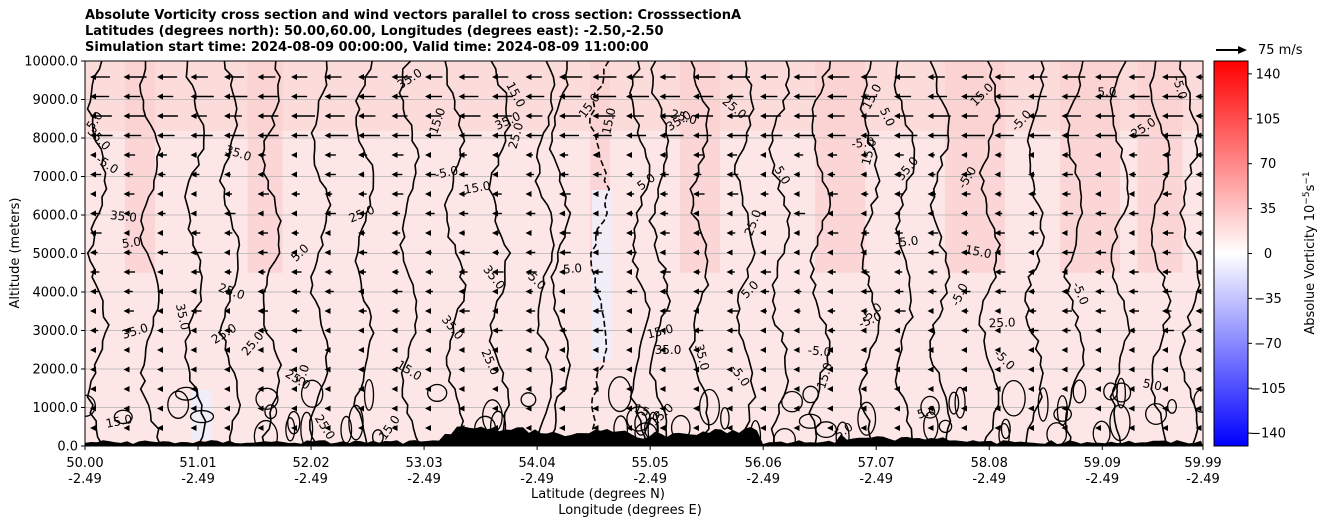 This screenshot has width=1332, height=526. What do you see at coordinates (1268, 74) in the screenshot?
I see `colorbar-tick-label: 140` at bounding box center [1268, 74].